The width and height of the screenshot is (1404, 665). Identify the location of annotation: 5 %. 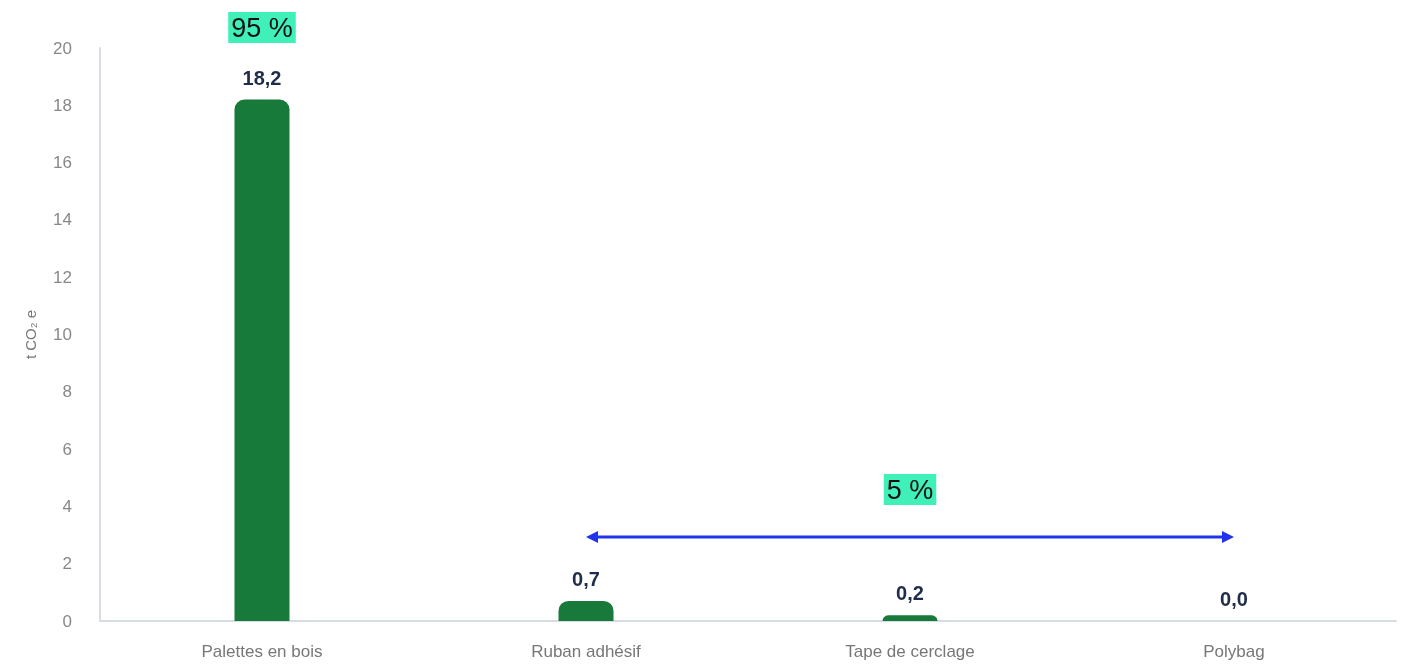
(910, 489).